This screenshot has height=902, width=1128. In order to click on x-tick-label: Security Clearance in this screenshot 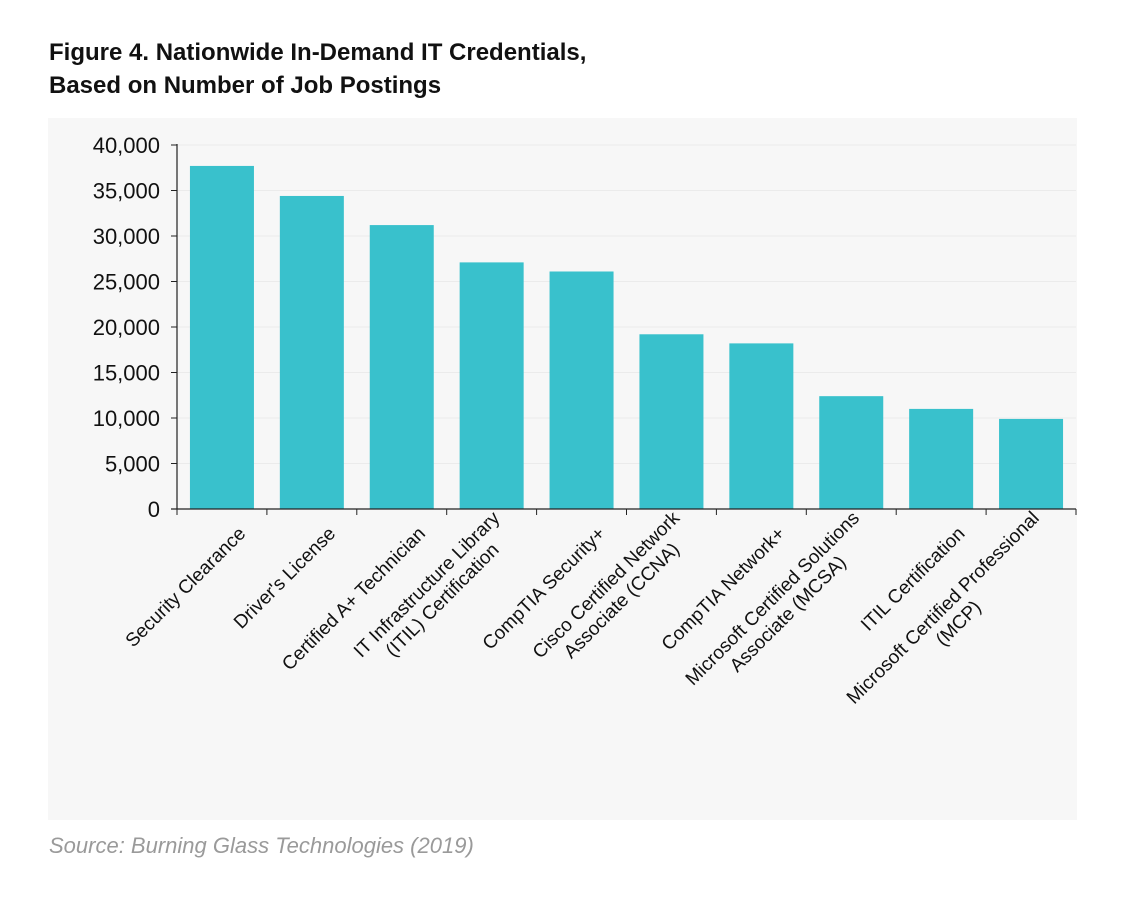, I will do `click(186, 587)`.